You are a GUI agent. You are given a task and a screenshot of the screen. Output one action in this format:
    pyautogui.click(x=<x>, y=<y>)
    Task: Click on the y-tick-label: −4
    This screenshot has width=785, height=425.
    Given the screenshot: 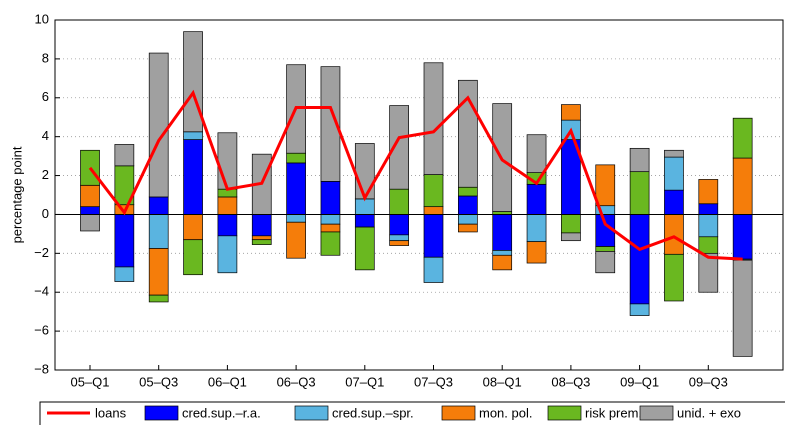 What is the action you would take?
    pyautogui.click(x=41, y=291)
    